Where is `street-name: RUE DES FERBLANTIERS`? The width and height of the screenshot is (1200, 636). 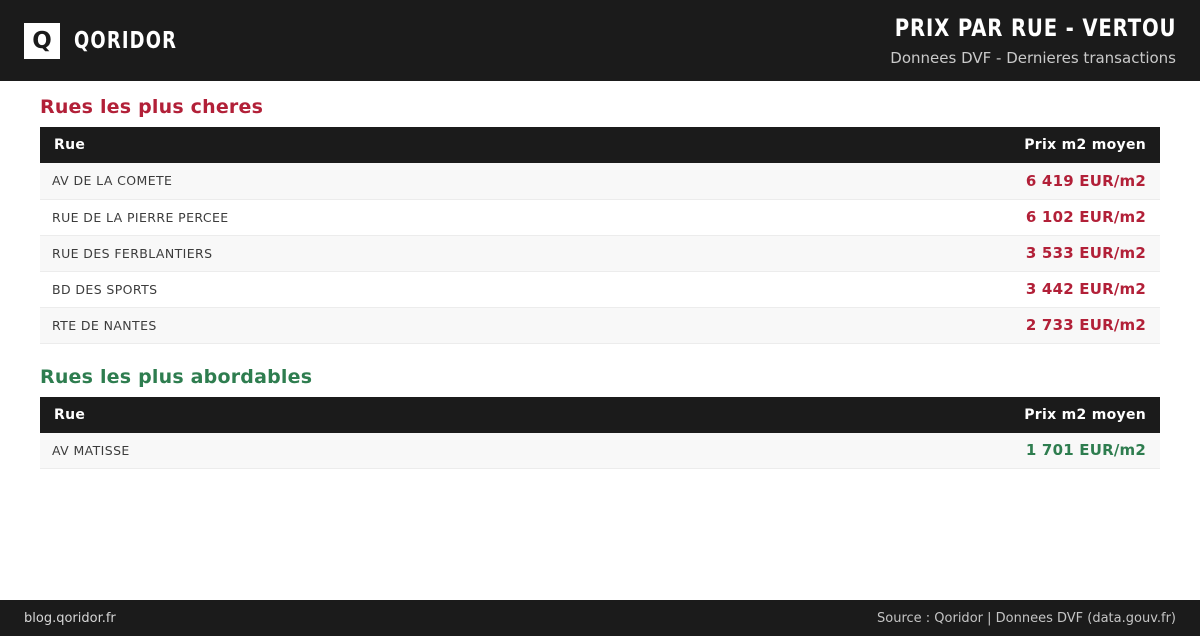
street-name: RUE DES FERBLANTIERS is located at coordinates (361, 253).